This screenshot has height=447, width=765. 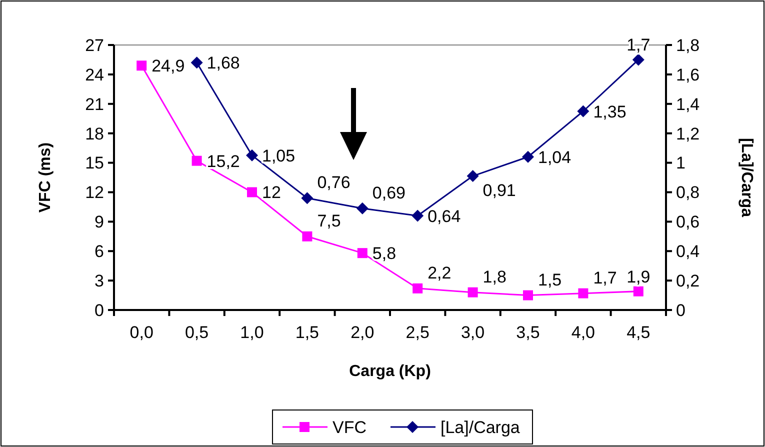 What do you see at coordinates (329, 220) in the screenshot?
I see `data-label: 7,5` at bounding box center [329, 220].